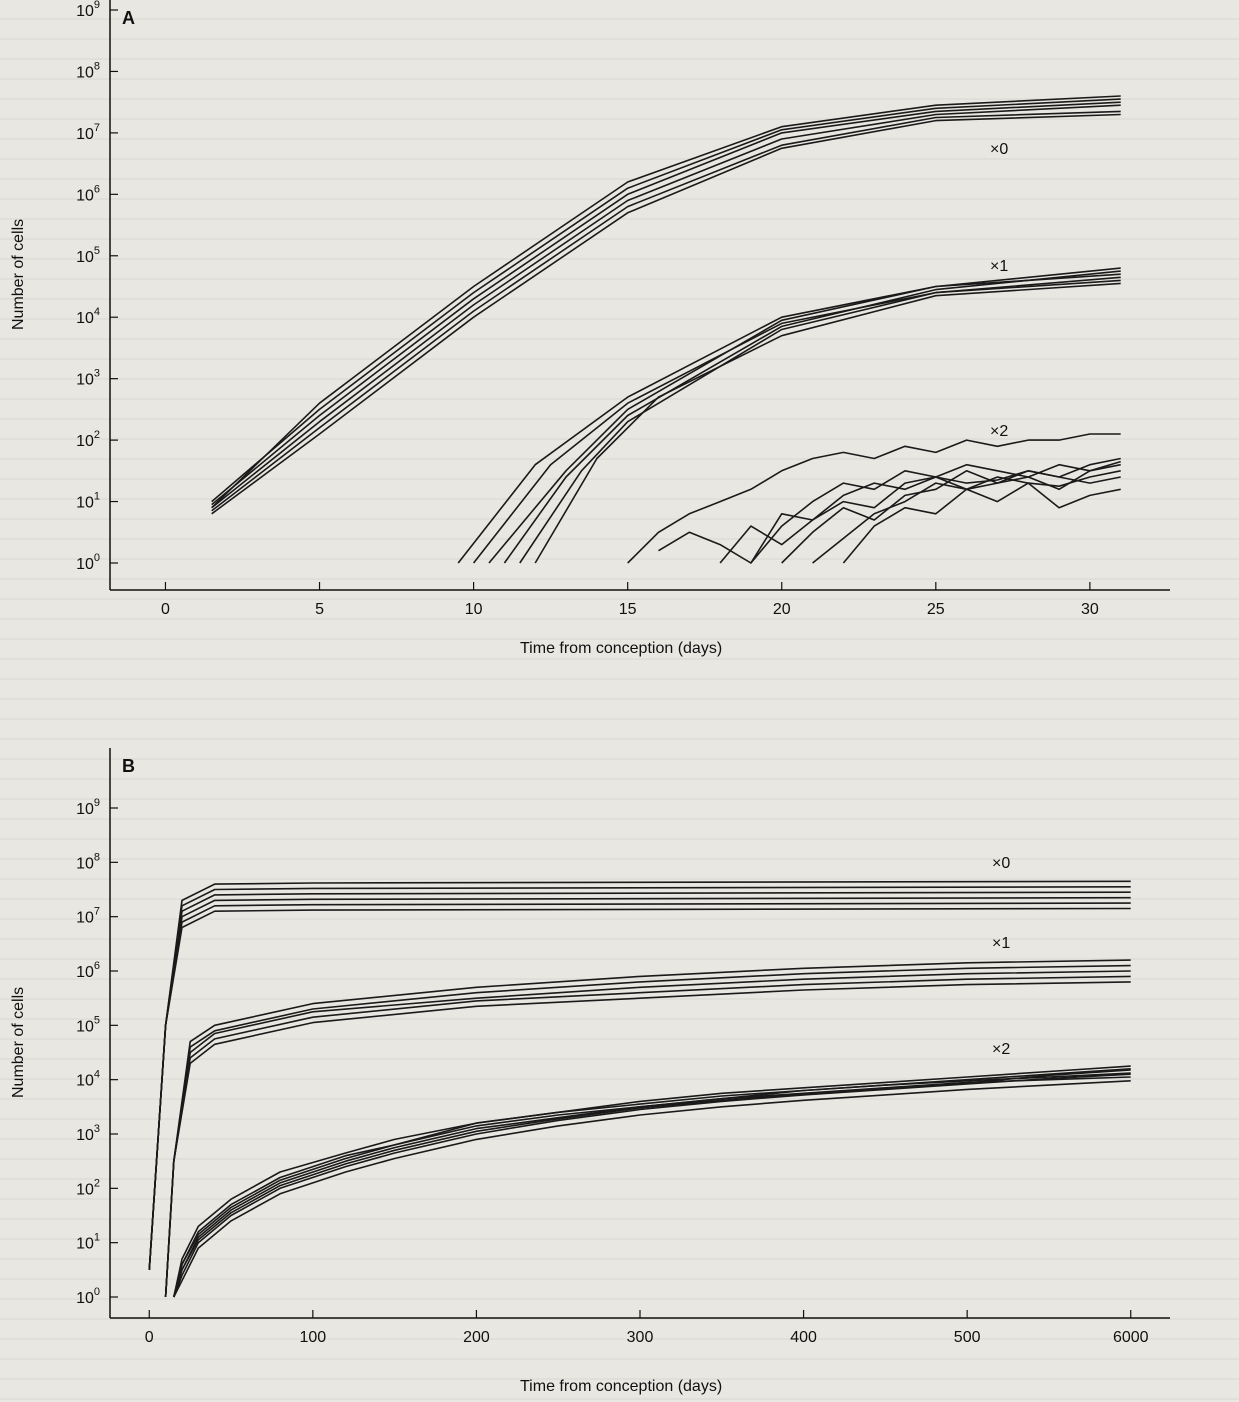 The width and height of the screenshot is (1239, 1402). What do you see at coordinates (640, 1337) in the screenshot?
I see `x-tick-label: 300` at bounding box center [640, 1337].